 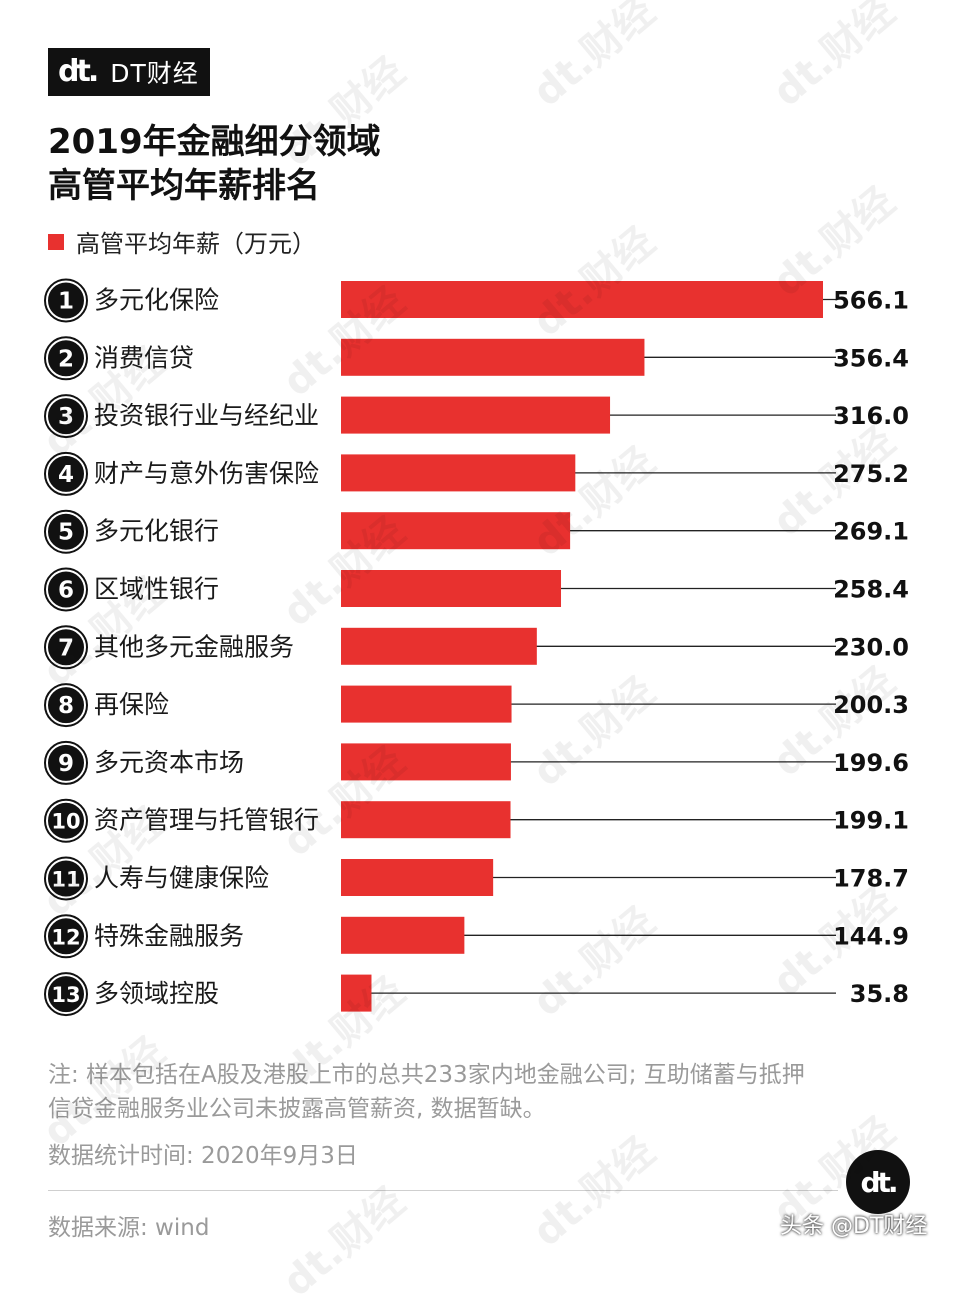 What do you see at coordinates (156, 993) in the screenshot?
I see `category-label: 多领域控股` at bounding box center [156, 993].